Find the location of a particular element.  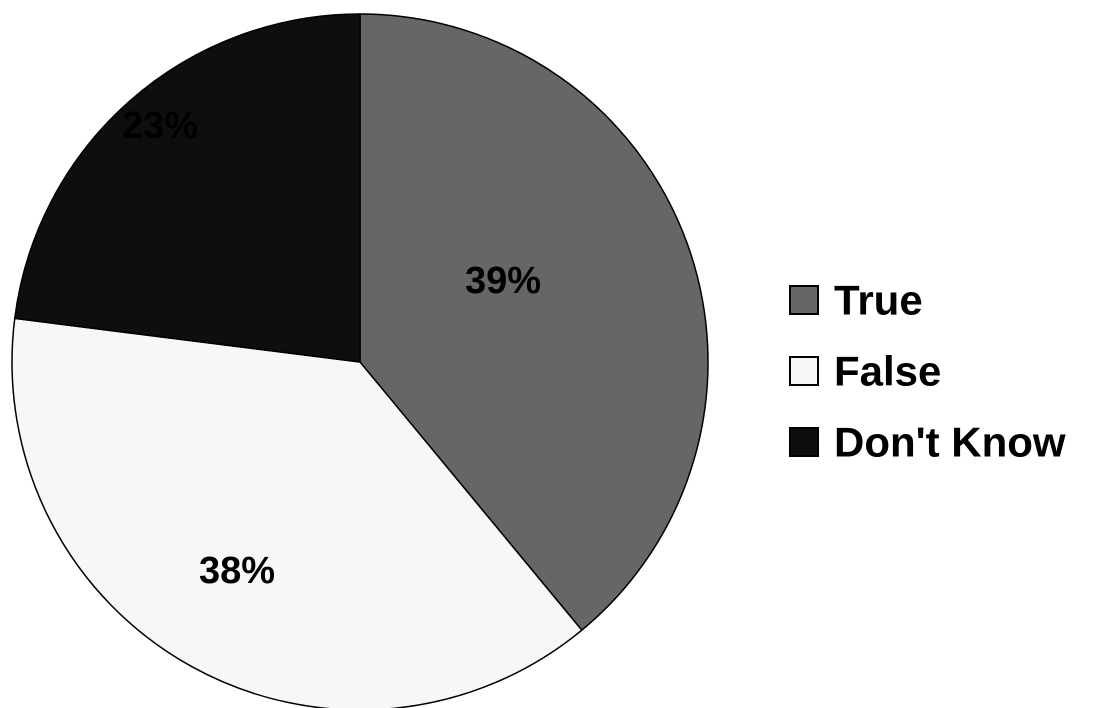

legend-item: True is located at coordinates (856, 300).